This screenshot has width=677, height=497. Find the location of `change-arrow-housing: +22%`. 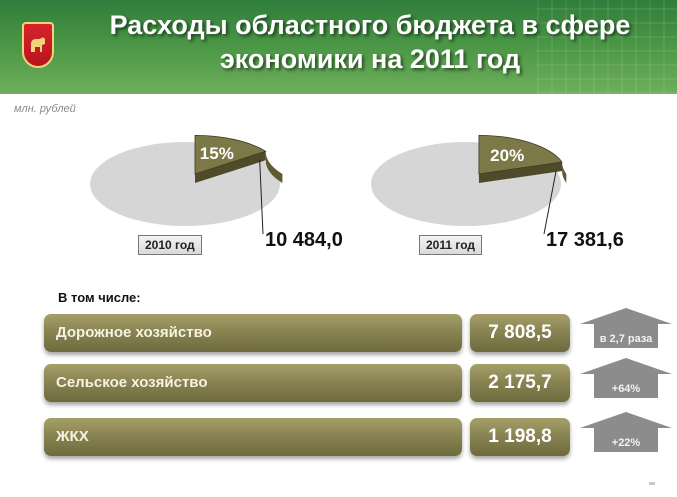

change-arrow-housing: +22% is located at coordinates (626, 431).